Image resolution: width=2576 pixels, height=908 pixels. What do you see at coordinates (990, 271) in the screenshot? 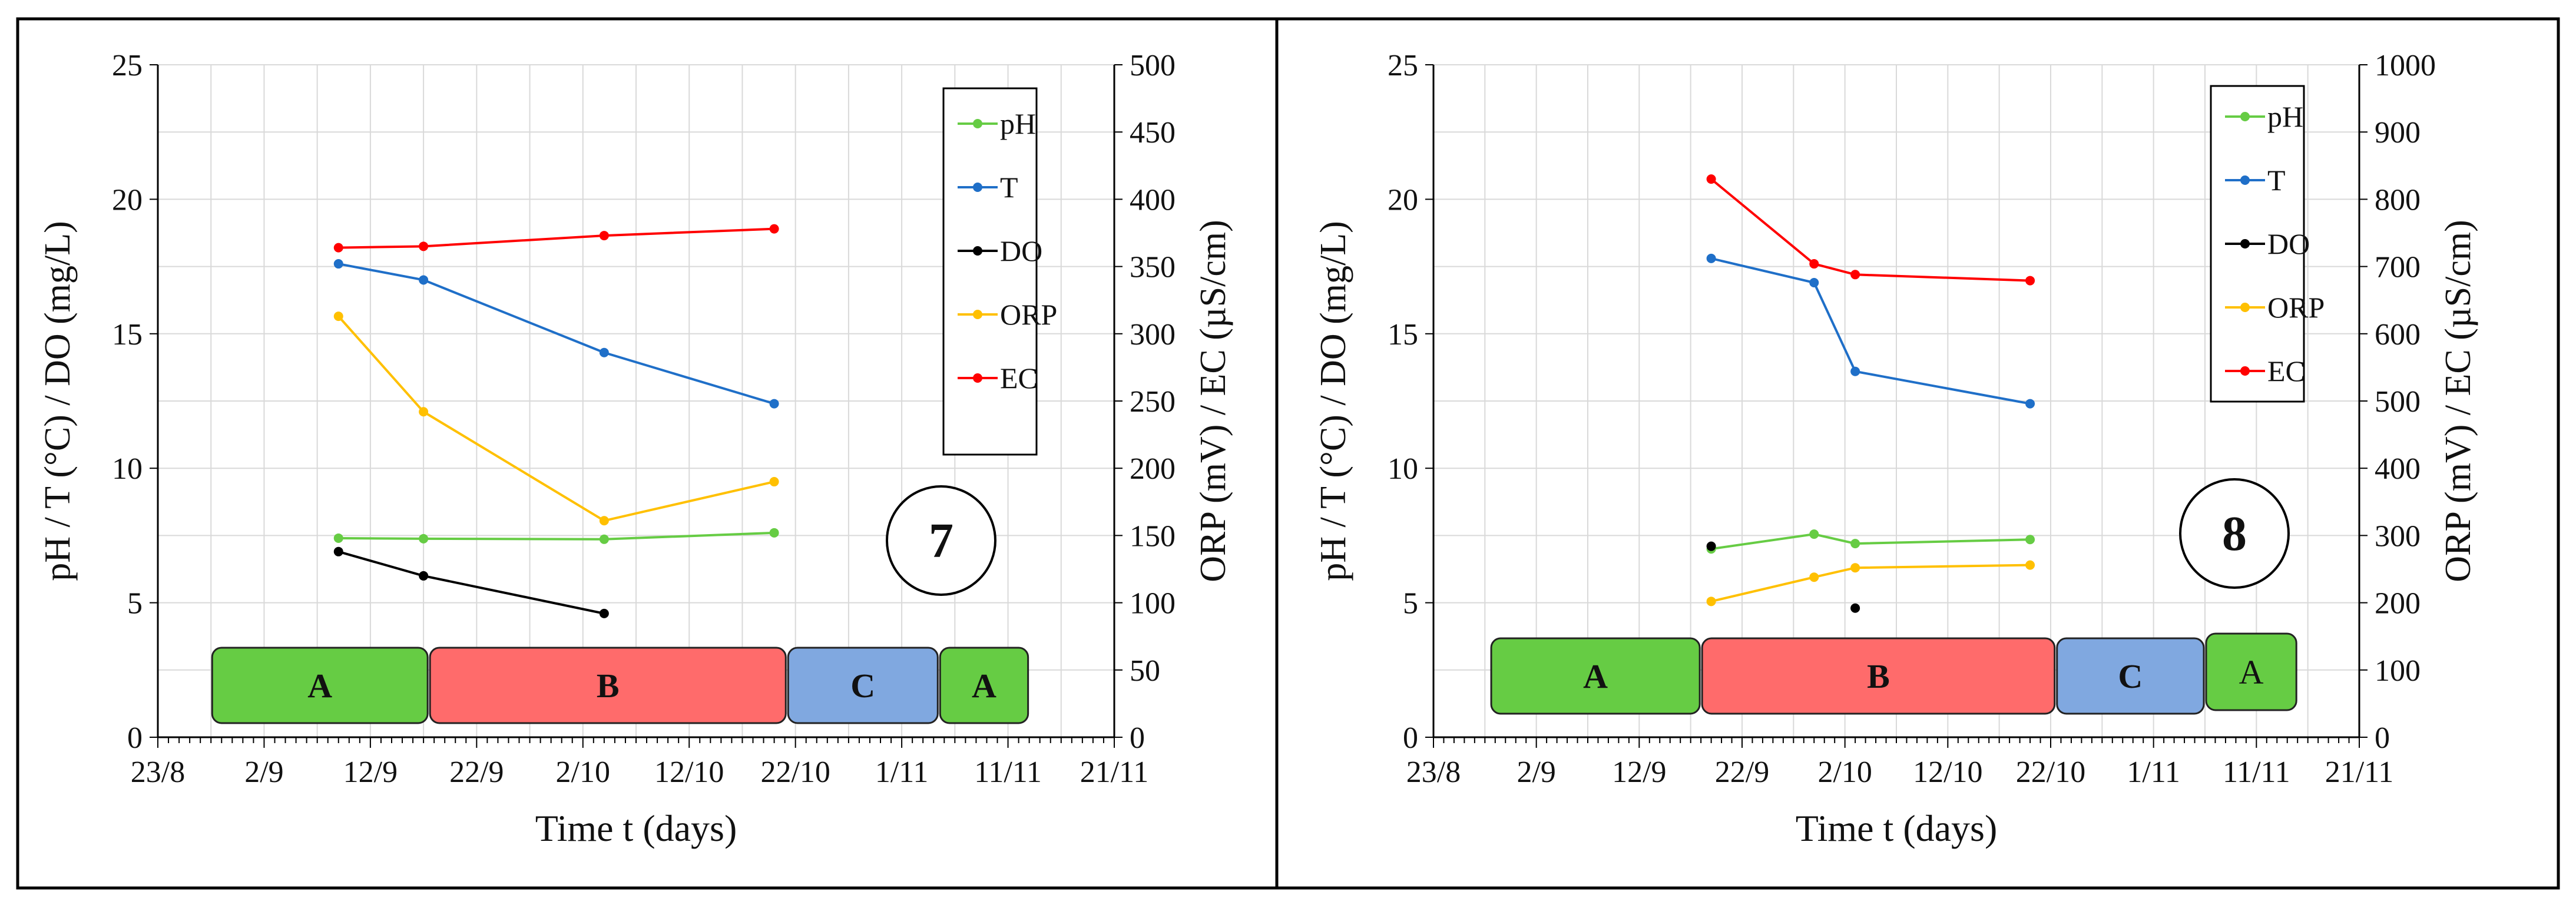
I see `legend-box` at bounding box center [990, 271].